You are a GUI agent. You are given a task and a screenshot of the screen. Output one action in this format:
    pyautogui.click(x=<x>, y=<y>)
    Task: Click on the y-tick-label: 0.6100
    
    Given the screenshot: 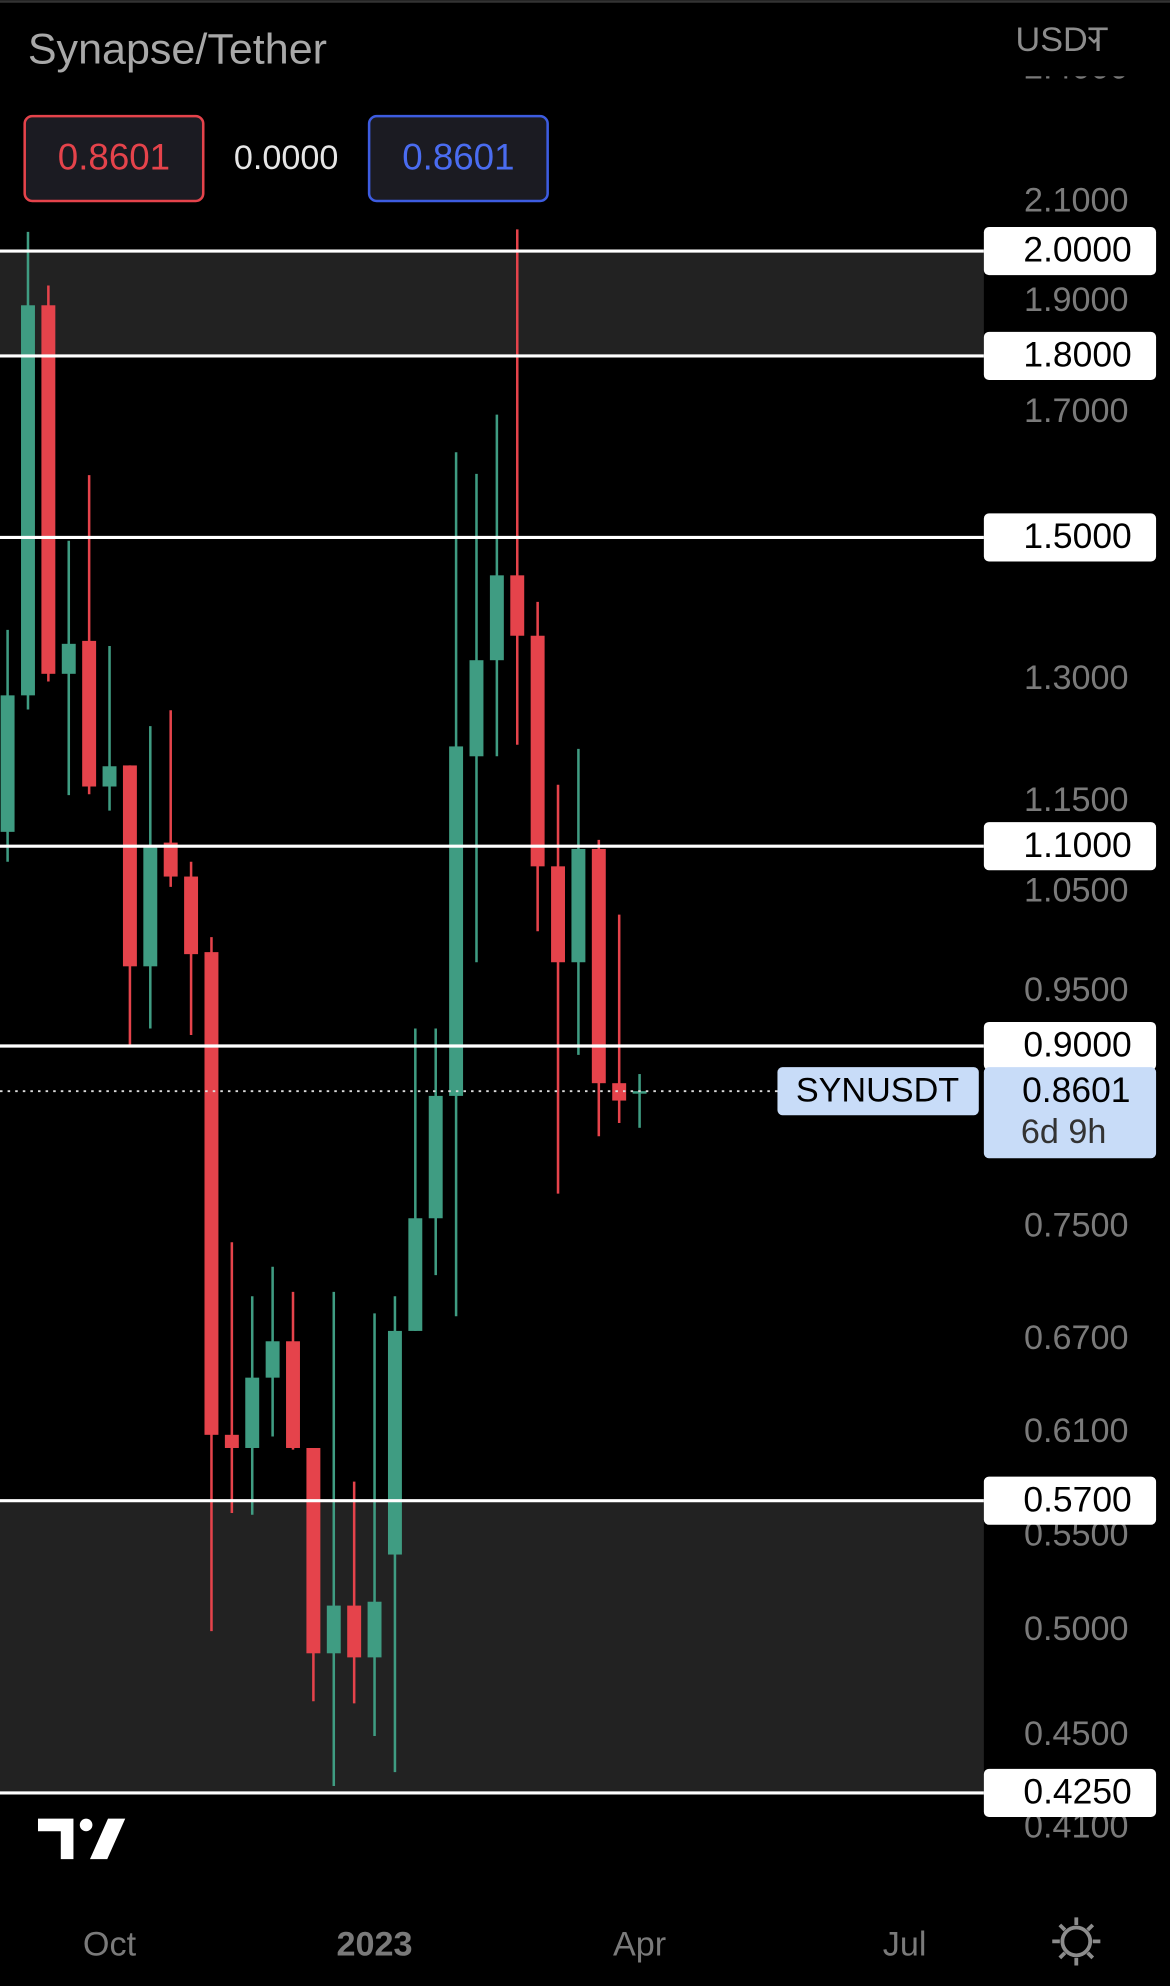 What is the action you would take?
    pyautogui.click(x=1076, y=1431)
    